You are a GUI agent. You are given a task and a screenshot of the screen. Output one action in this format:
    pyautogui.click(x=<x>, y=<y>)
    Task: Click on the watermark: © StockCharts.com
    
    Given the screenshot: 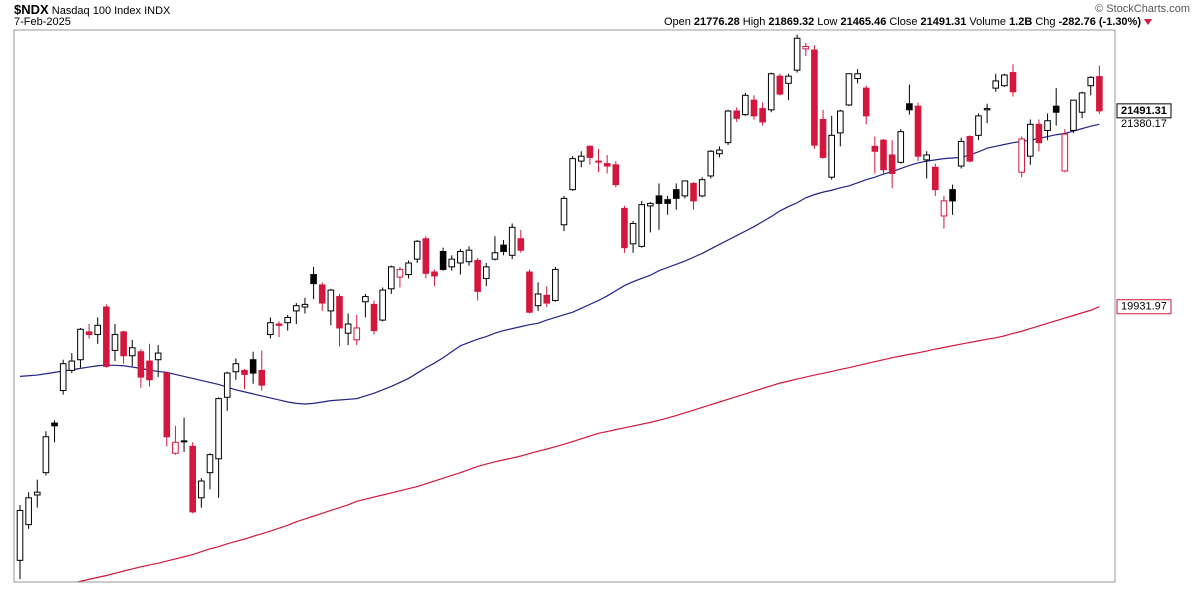 What is the action you would take?
    pyautogui.click(x=1142, y=9)
    